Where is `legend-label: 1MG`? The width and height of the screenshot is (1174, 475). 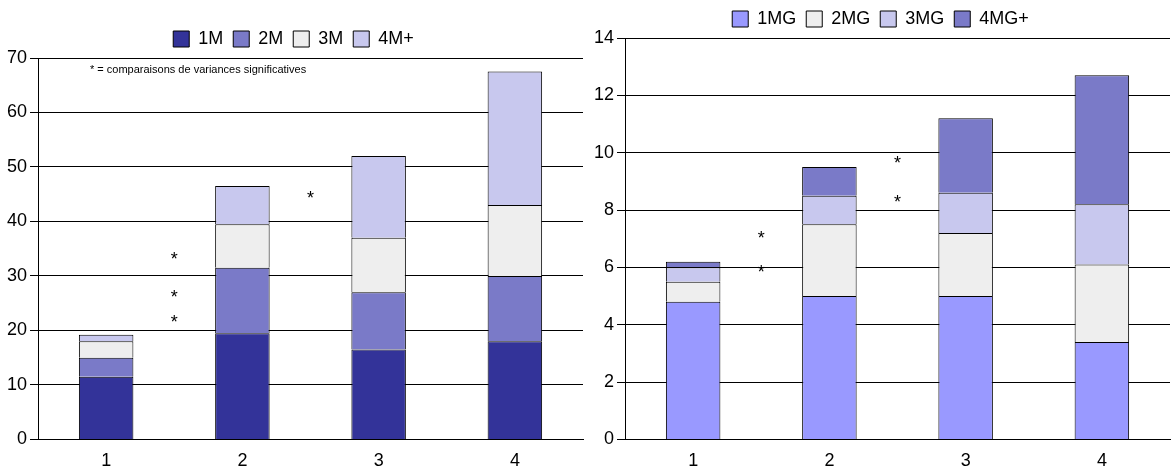 legend-label: 1MG is located at coordinates (777, 17).